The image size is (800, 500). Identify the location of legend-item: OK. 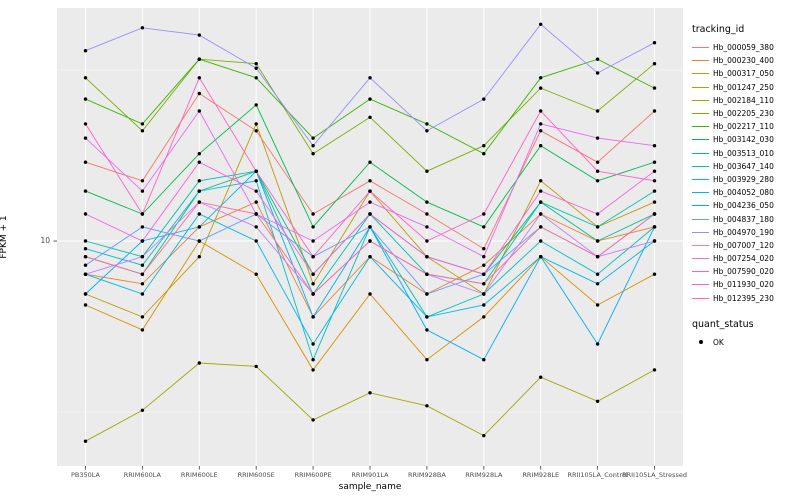
(745, 342).